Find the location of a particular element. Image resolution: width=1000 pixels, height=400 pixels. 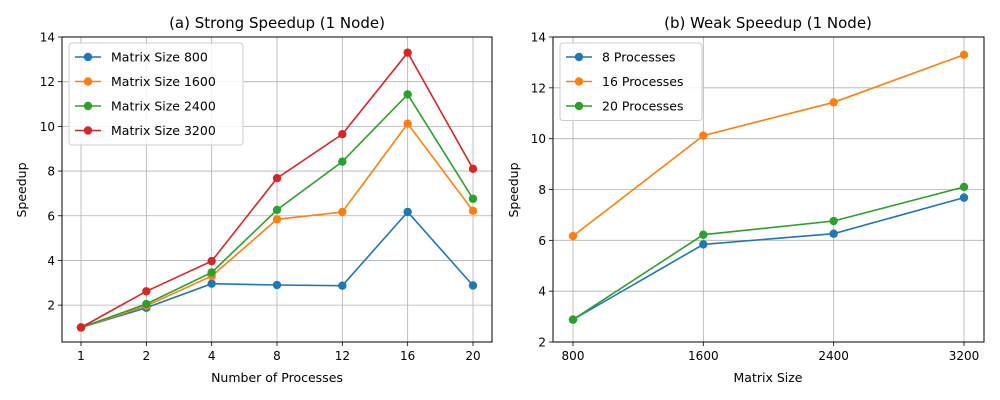

legend-label: Matrix Size 800 is located at coordinates (159, 57).